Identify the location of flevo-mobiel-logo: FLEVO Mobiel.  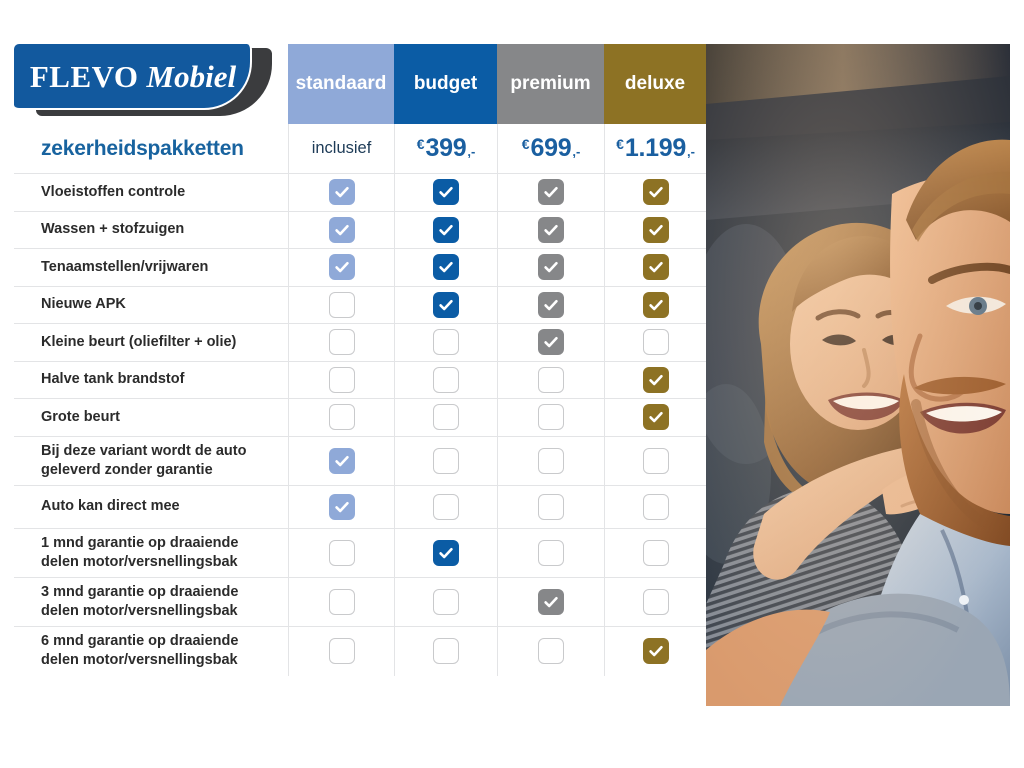
(143, 80).